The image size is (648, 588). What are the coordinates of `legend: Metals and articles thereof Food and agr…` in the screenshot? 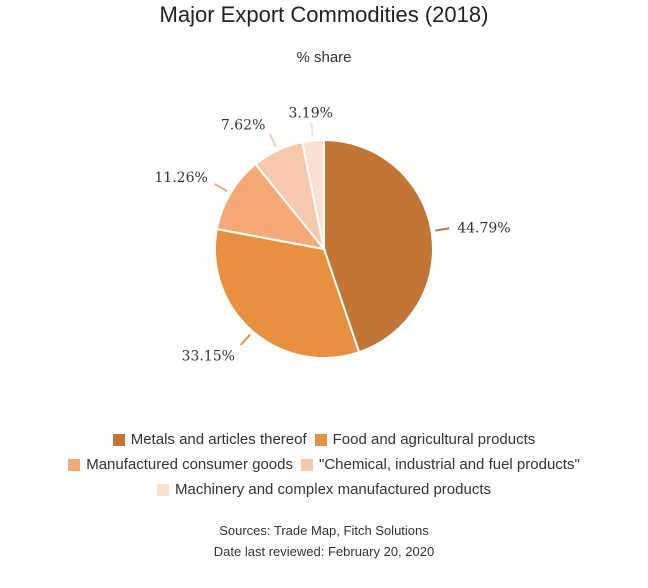 It's located at (324, 464).